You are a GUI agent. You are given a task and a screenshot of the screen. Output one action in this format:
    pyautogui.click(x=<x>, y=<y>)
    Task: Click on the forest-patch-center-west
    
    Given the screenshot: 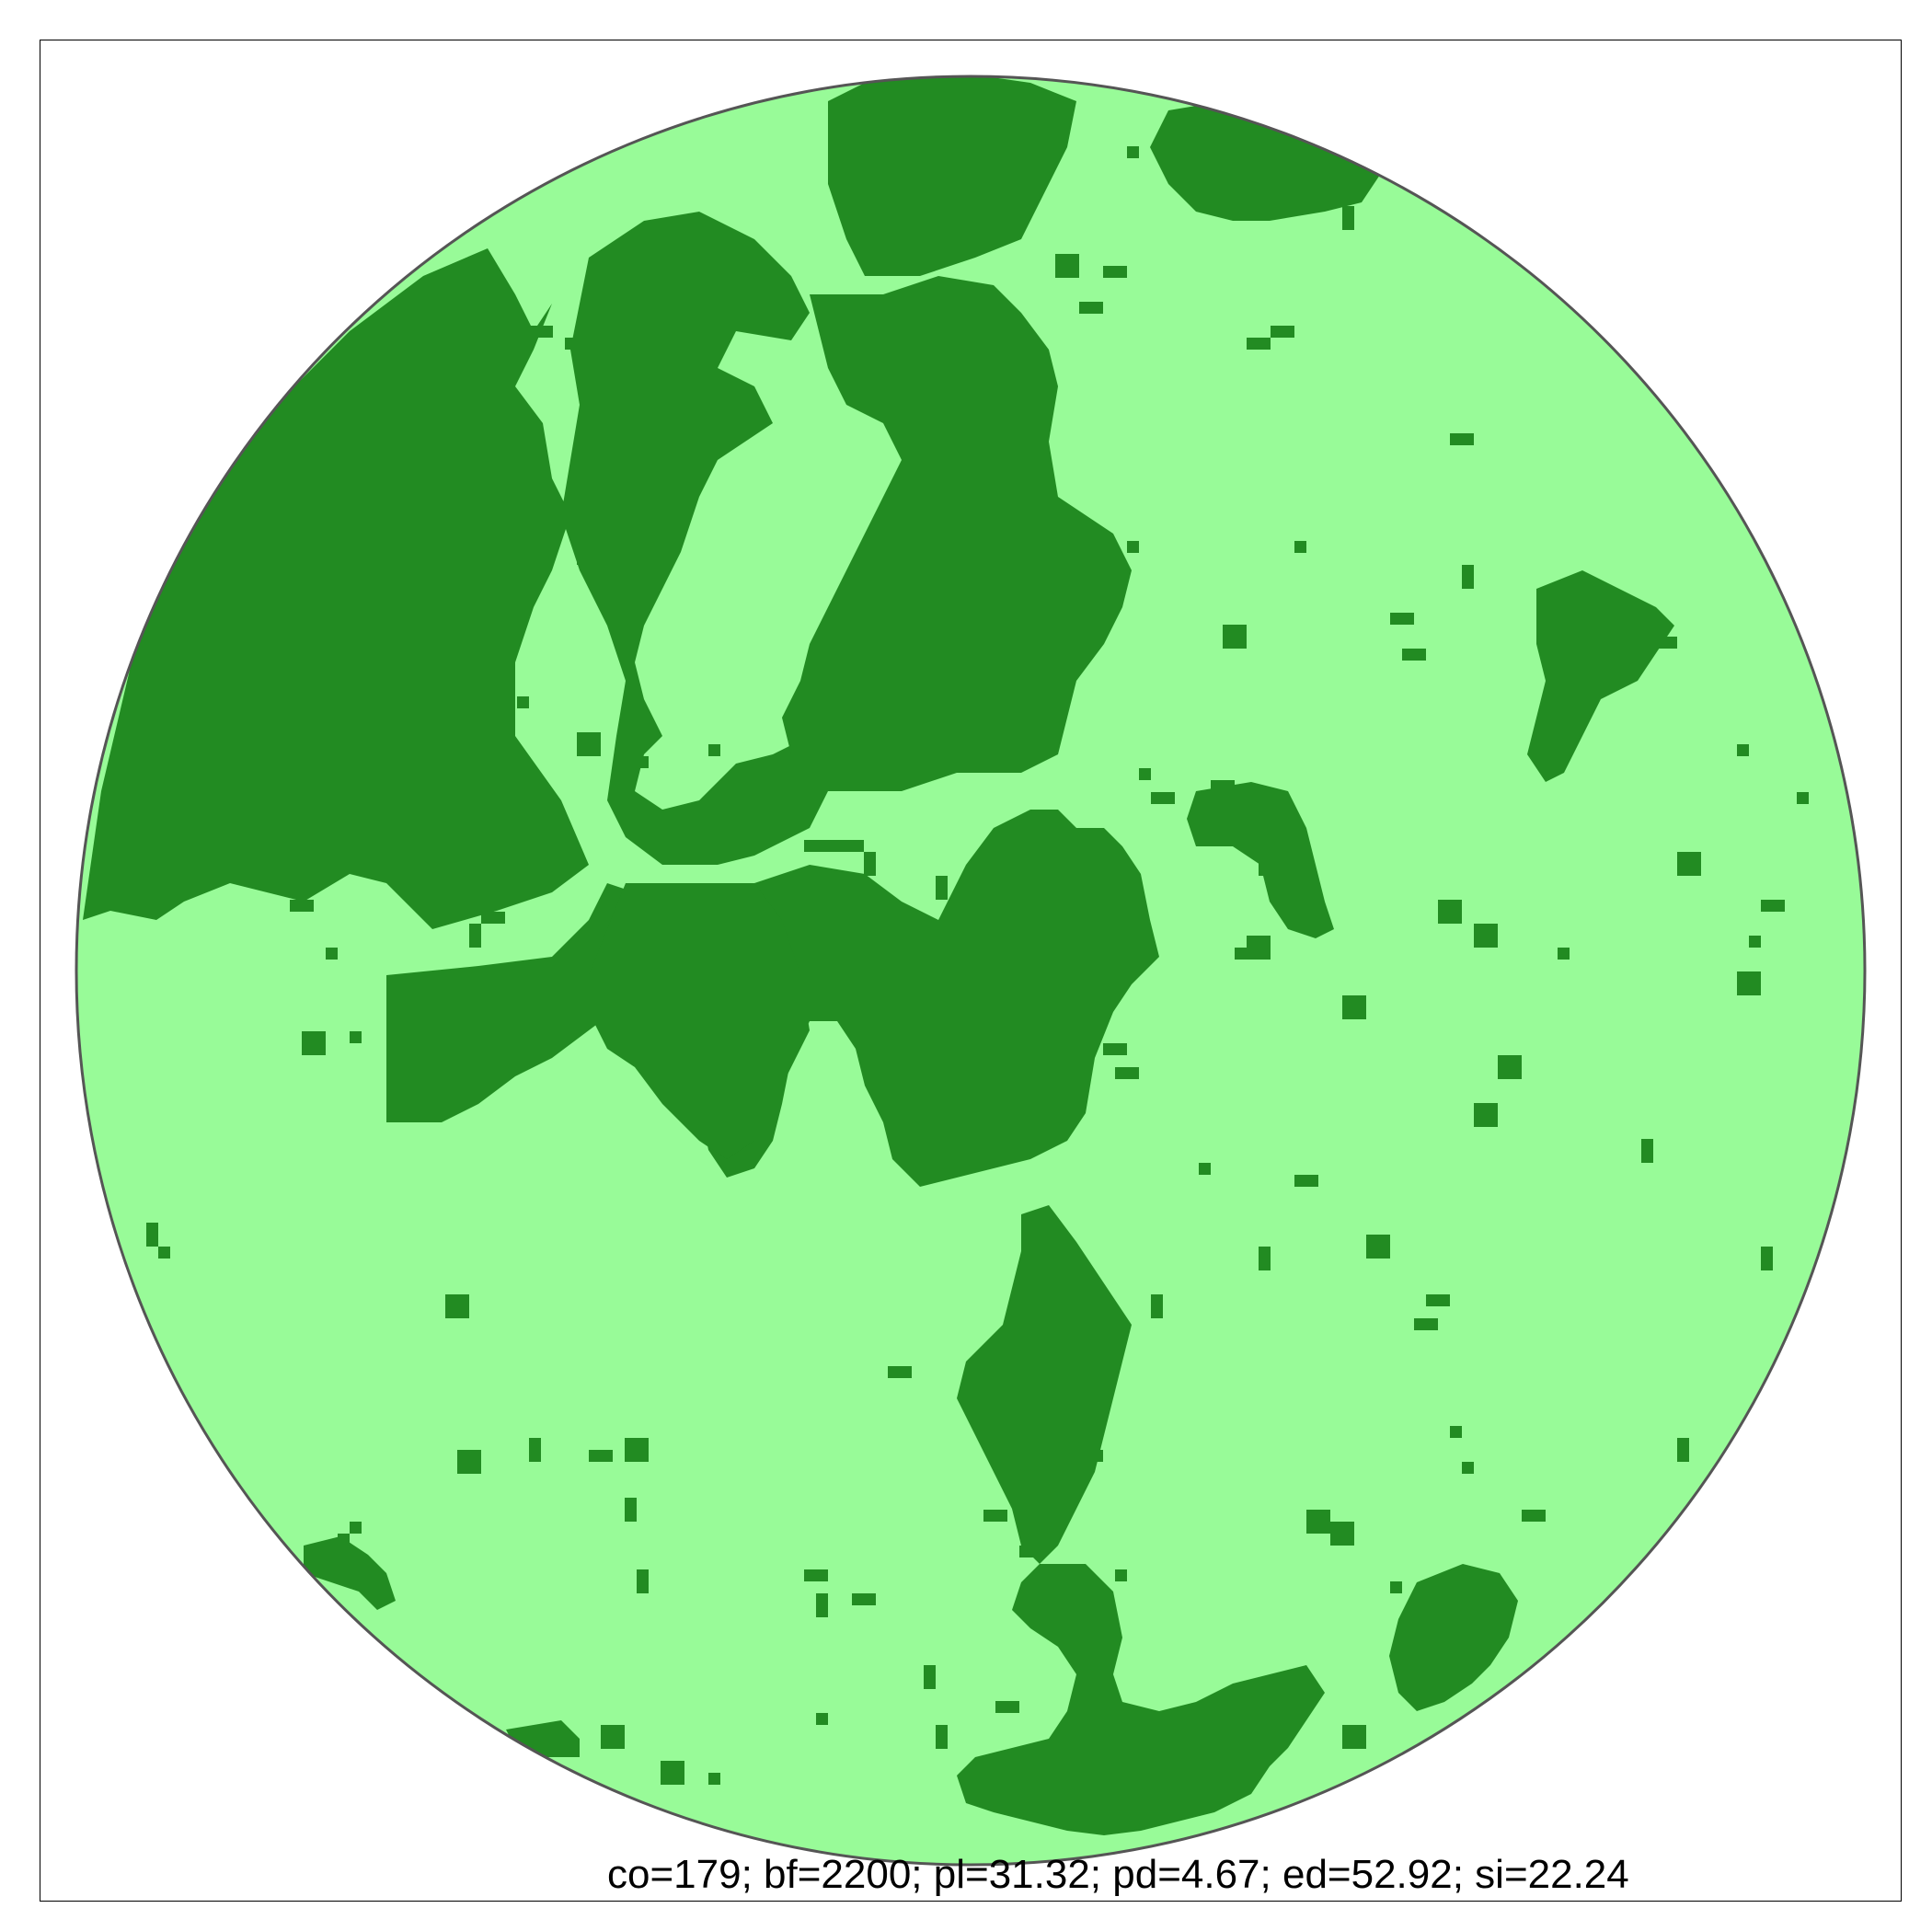 What is the action you would take?
    pyautogui.click(x=699, y=1021)
    